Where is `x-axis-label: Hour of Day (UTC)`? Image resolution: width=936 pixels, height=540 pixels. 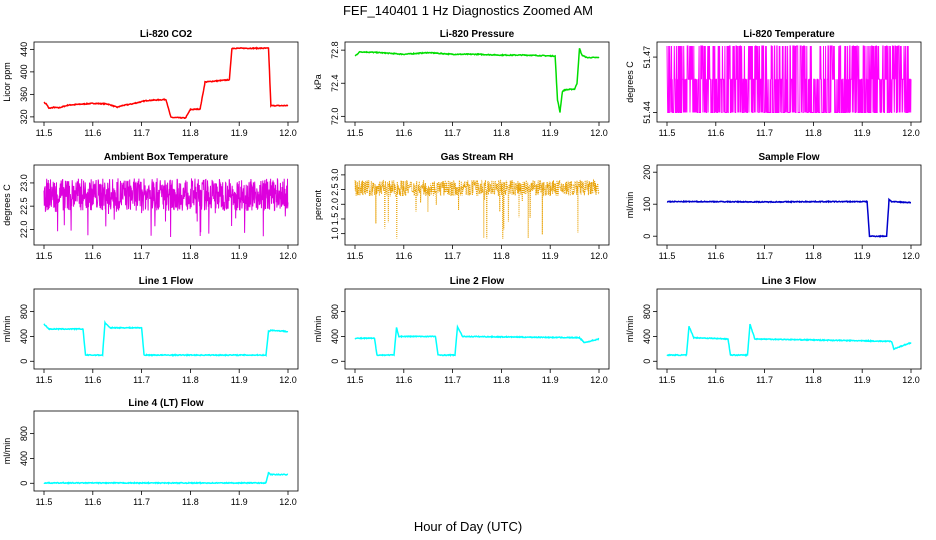 x-axis-label: Hour of Day (UTC) is located at coordinates (468, 526).